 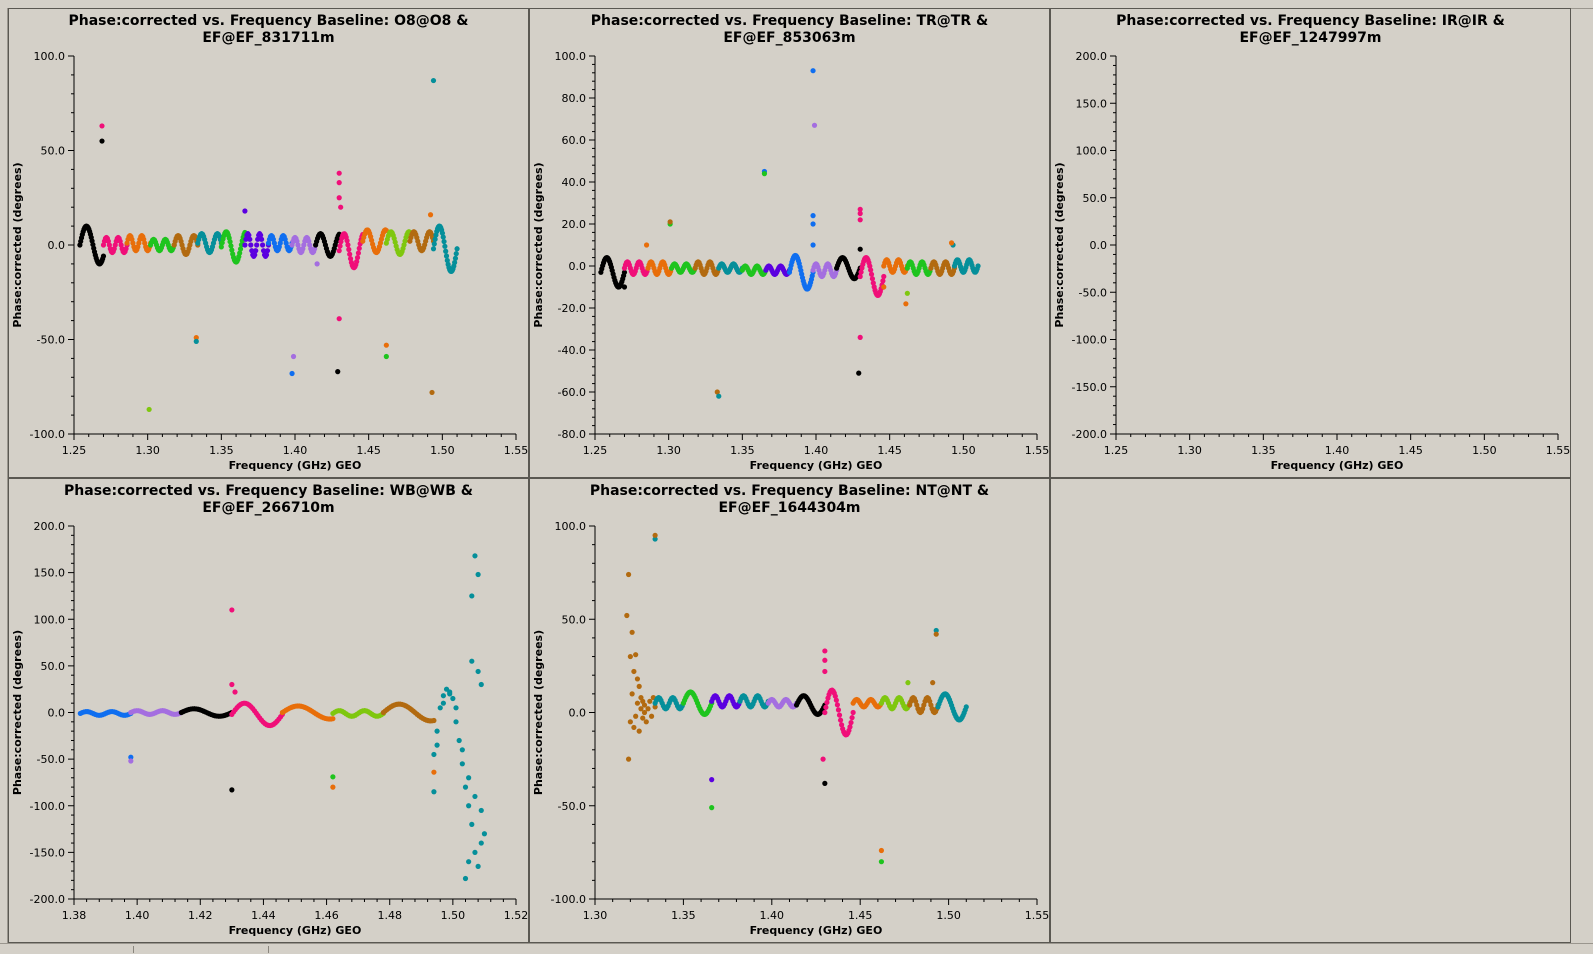 What do you see at coordinates (568, 899) in the screenshot?
I see `y-tick-label: -100.0` at bounding box center [568, 899].